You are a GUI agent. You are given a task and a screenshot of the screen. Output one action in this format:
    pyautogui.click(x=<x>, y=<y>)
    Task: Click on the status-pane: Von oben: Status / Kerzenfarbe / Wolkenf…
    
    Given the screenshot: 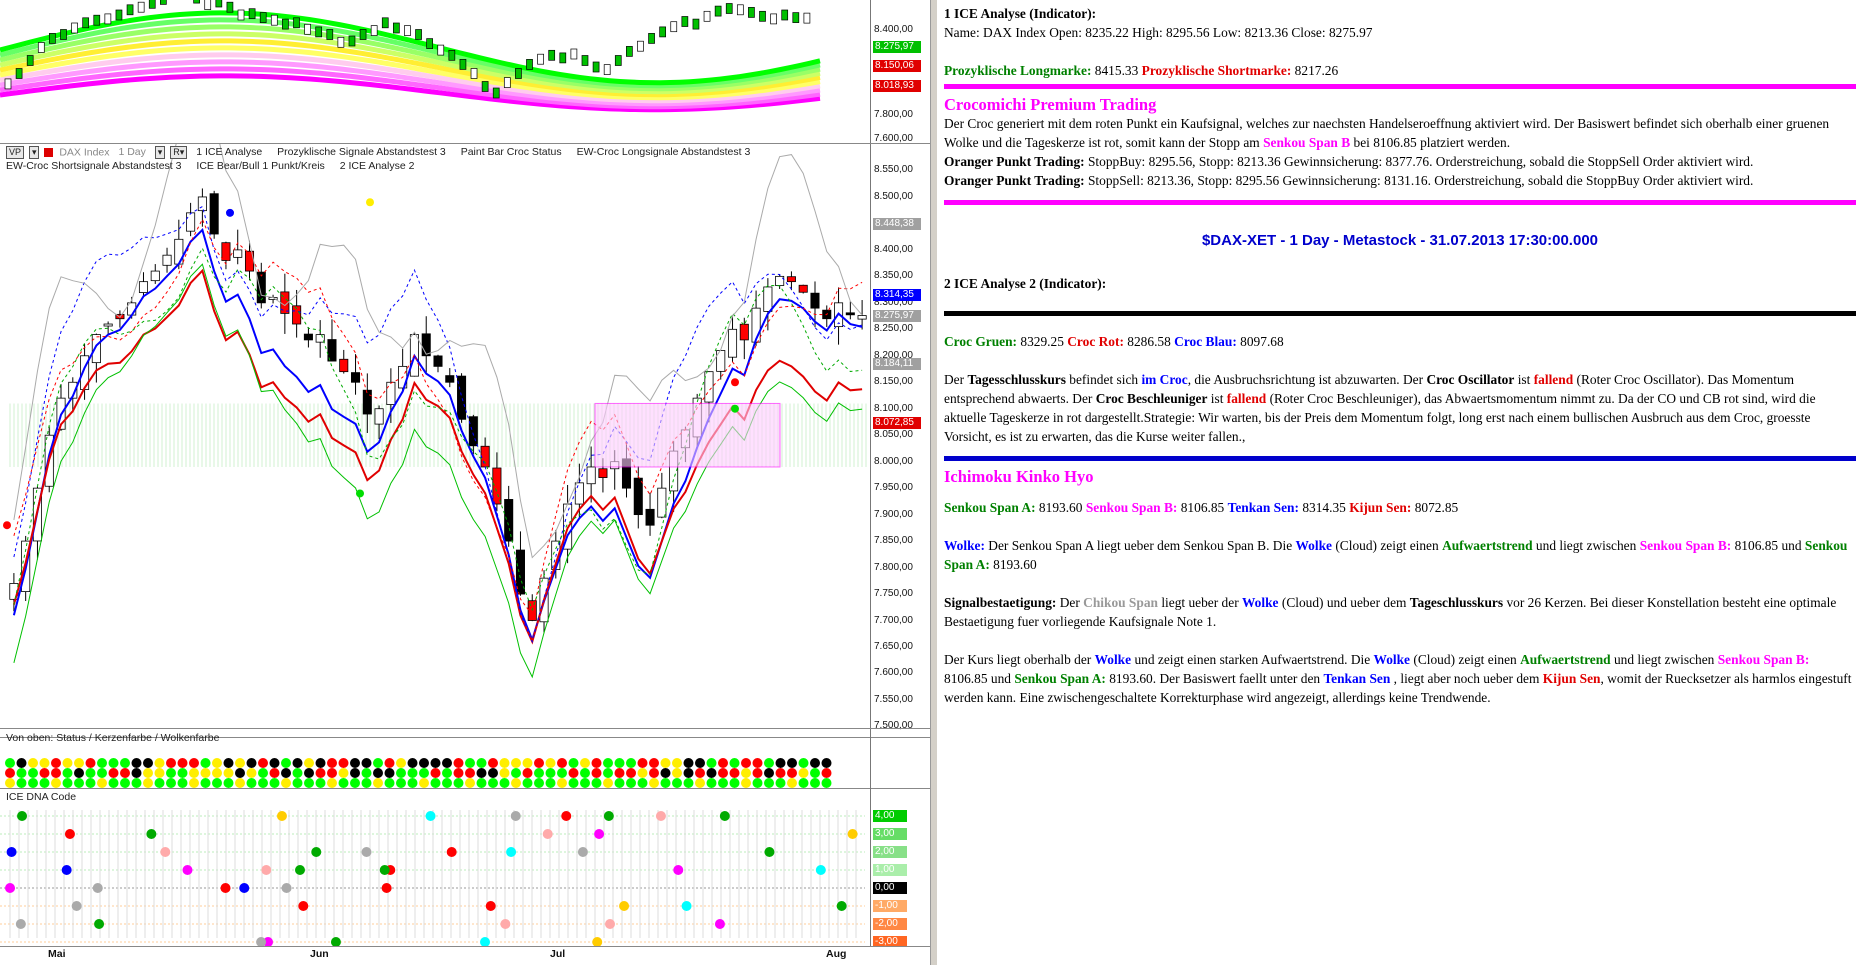 What is the action you would take?
    pyautogui.click(x=465, y=758)
    